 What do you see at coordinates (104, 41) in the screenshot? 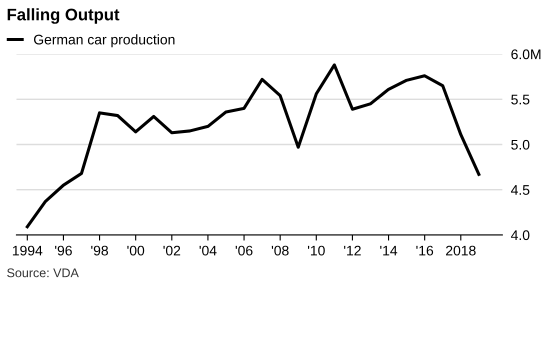
I see `legend-label: German car production` at bounding box center [104, 41].